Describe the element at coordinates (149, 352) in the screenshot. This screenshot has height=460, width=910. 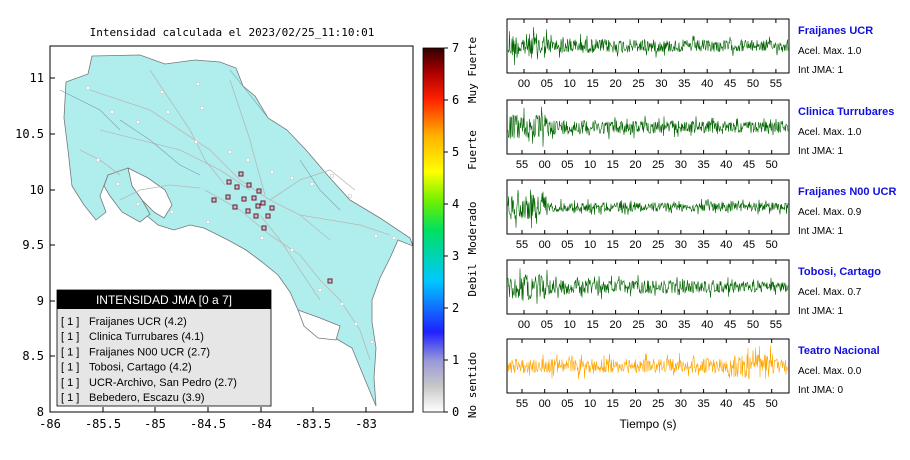
I see `legend-item-station: Fraijanes N00 UCR (2.7)` at that location.